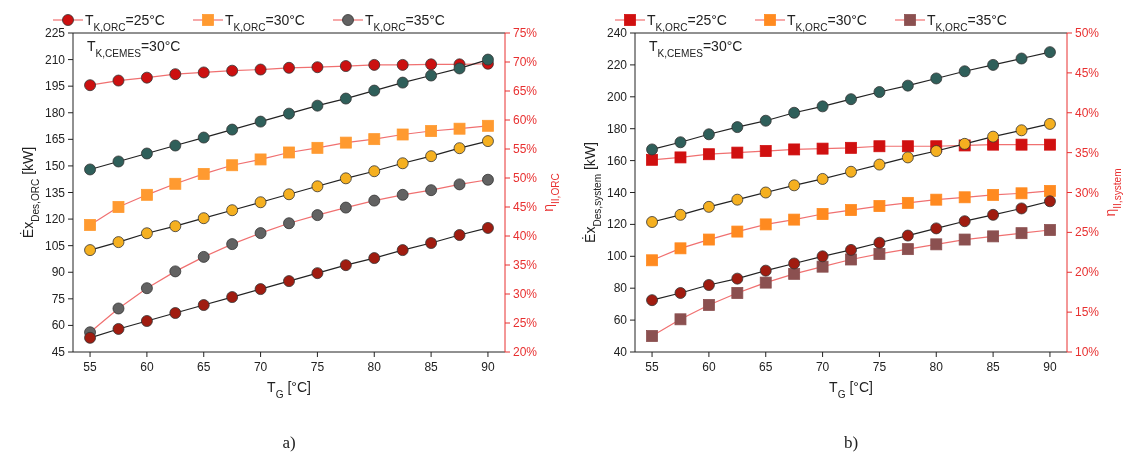 The width and height of the screenshot is (1136, 458). What do you see at coordinates (1087, 312) in the screenshot?
I see `y2-tick-label: 15%` at bounding box center [1087, 312].